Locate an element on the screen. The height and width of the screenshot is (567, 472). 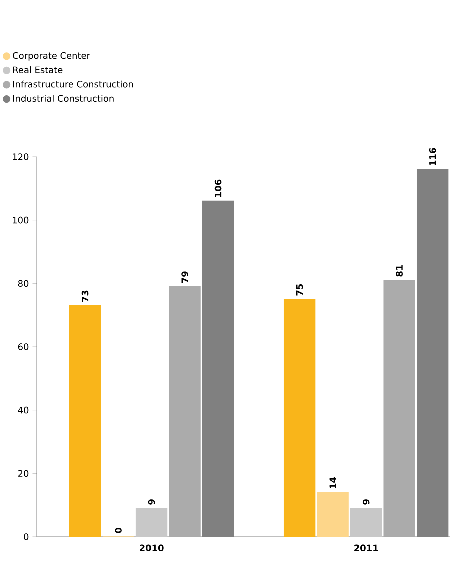
data-label: 81 is located at coordinates (399, 271).